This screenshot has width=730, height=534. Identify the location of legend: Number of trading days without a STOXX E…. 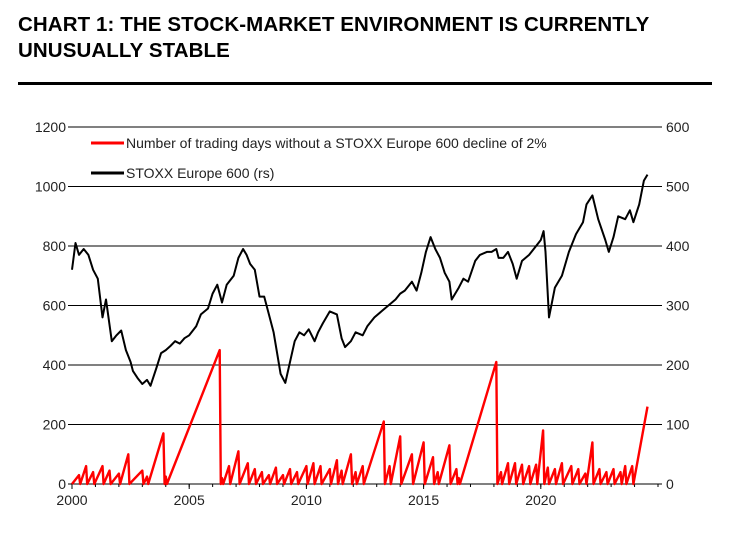
(319, 158).